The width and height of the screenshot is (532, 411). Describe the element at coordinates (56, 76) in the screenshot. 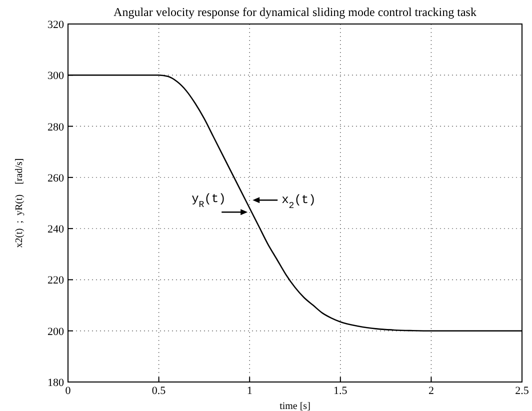

I see `y-tick-label: 300` at that location.